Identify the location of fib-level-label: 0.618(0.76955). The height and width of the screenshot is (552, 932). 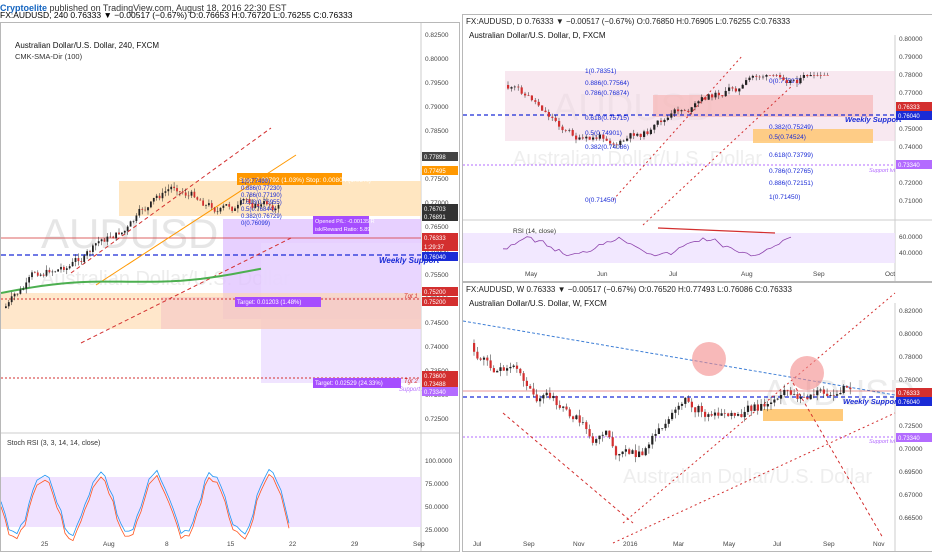
(261, 203).